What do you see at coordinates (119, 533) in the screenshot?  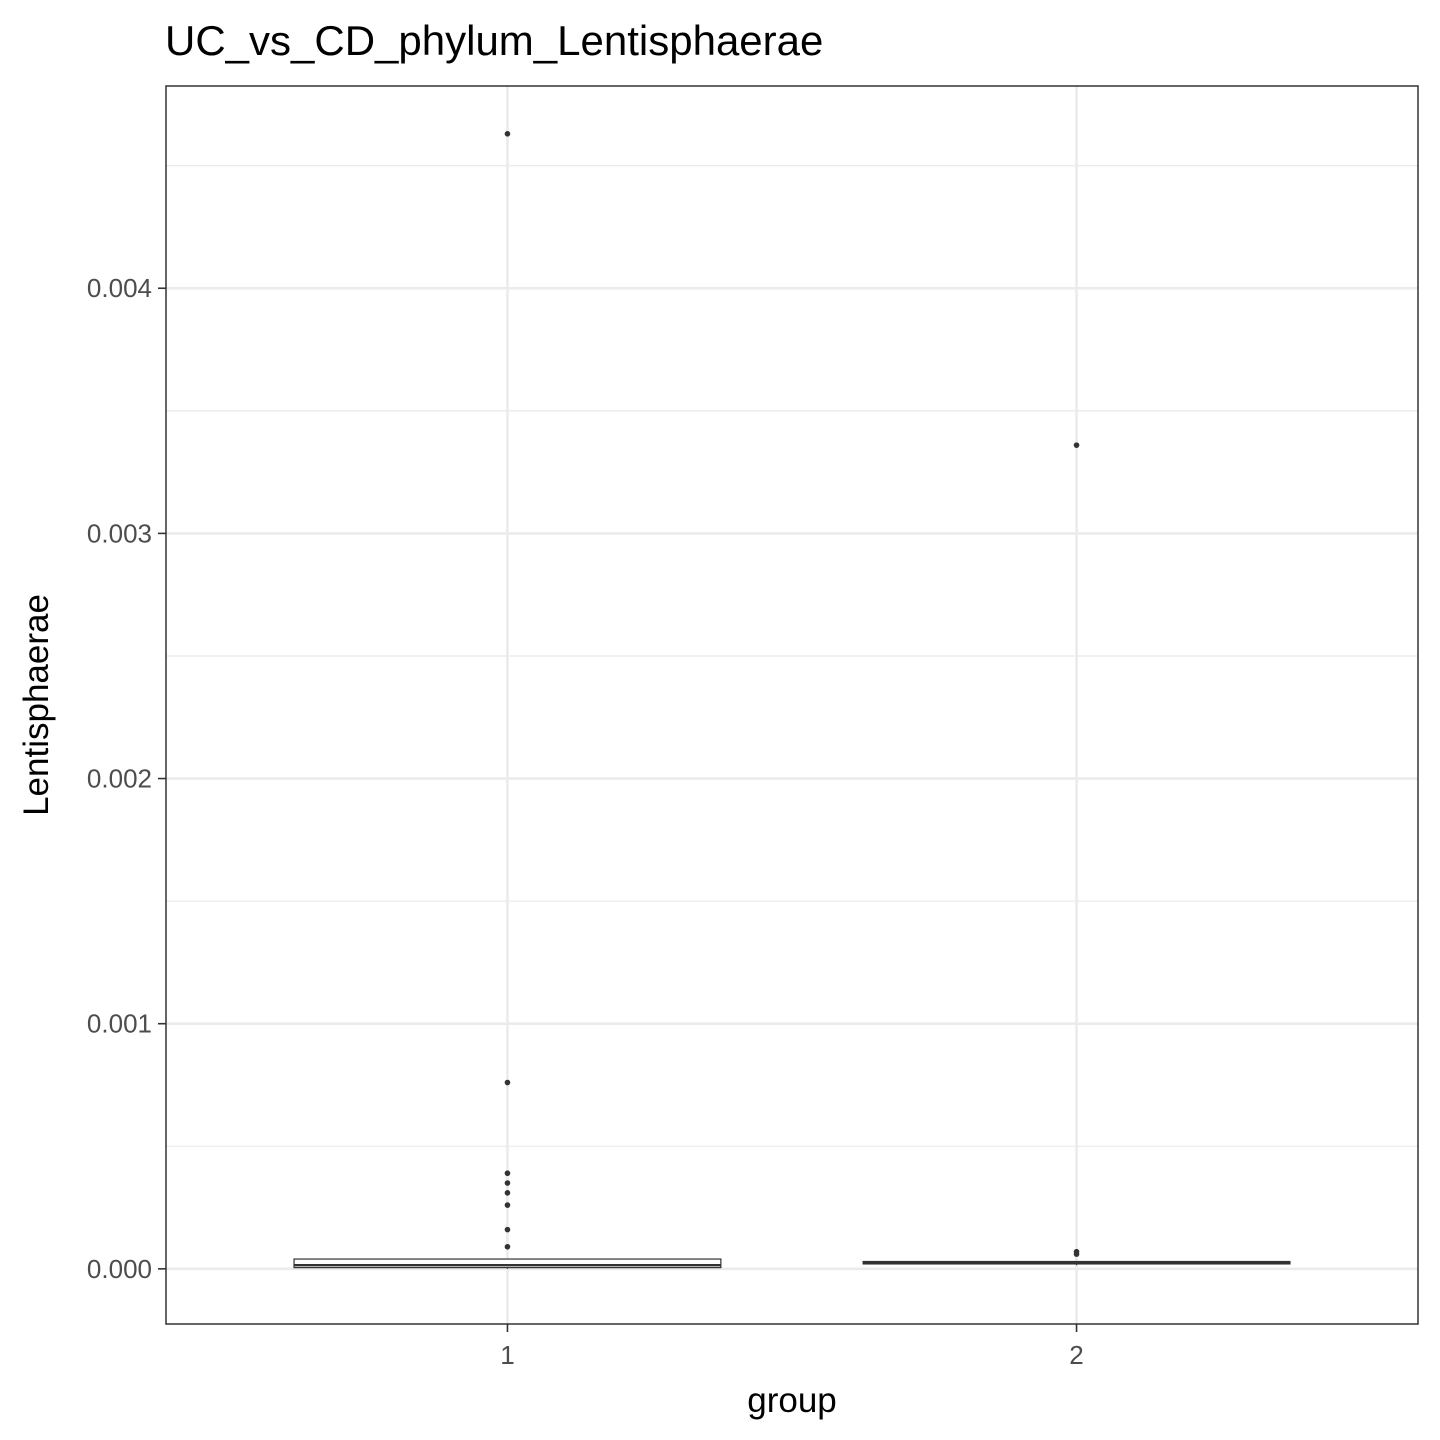 I see `y-tick-label: 0.003` at bounding box center [119, 533].